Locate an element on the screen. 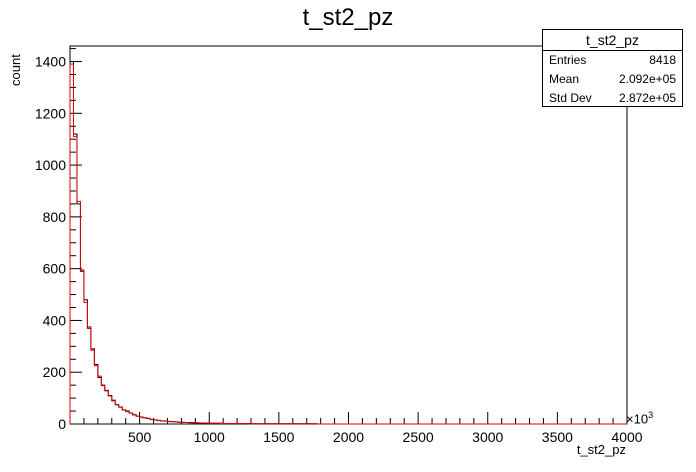 The height and width of the screenshot is (472, 696). x-axis-multiplier-exponent: 3 is located at coordinates (651, 415).